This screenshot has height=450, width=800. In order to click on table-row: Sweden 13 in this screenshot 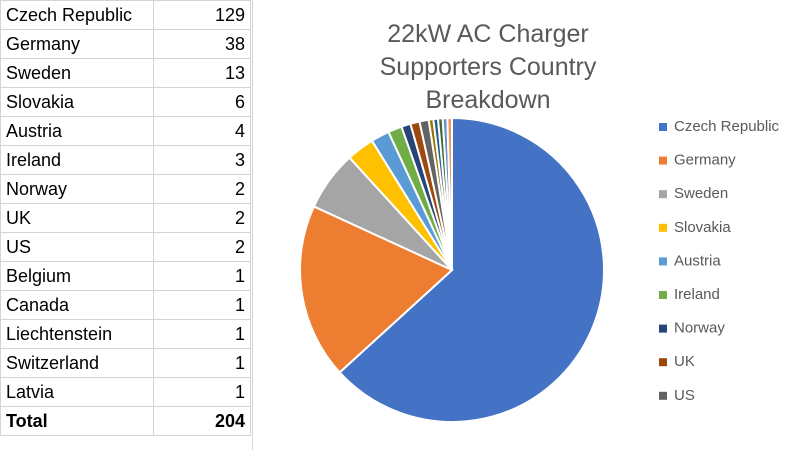, I will do `click(125, 73)`.